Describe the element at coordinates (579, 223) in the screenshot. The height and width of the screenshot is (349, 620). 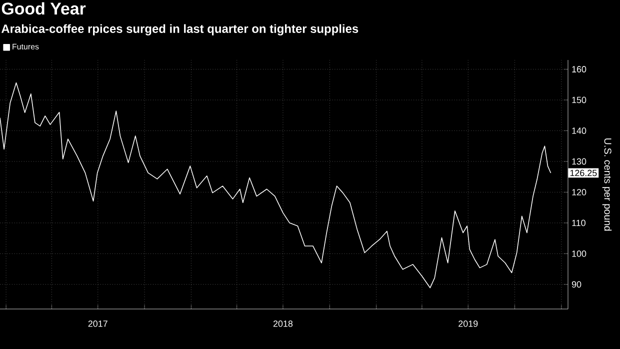
I see `y-tick-label: 110` at that location.